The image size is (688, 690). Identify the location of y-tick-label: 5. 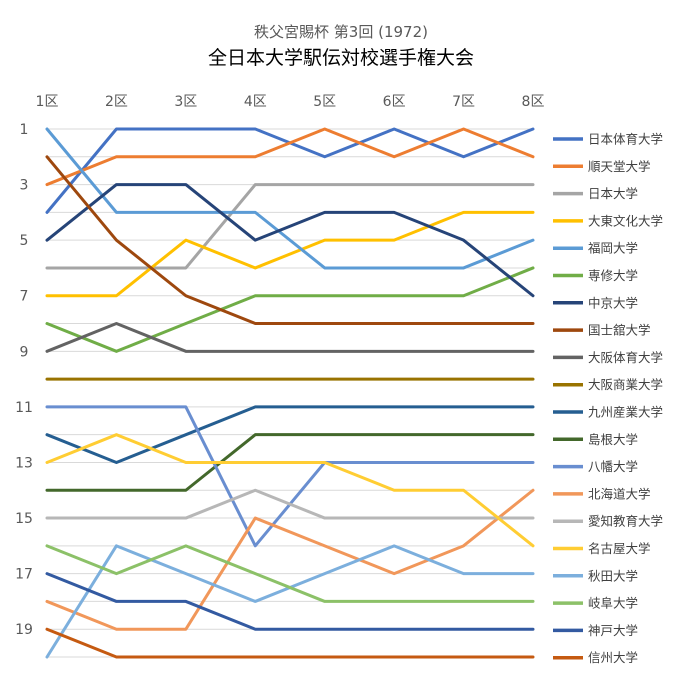
(24, 241).